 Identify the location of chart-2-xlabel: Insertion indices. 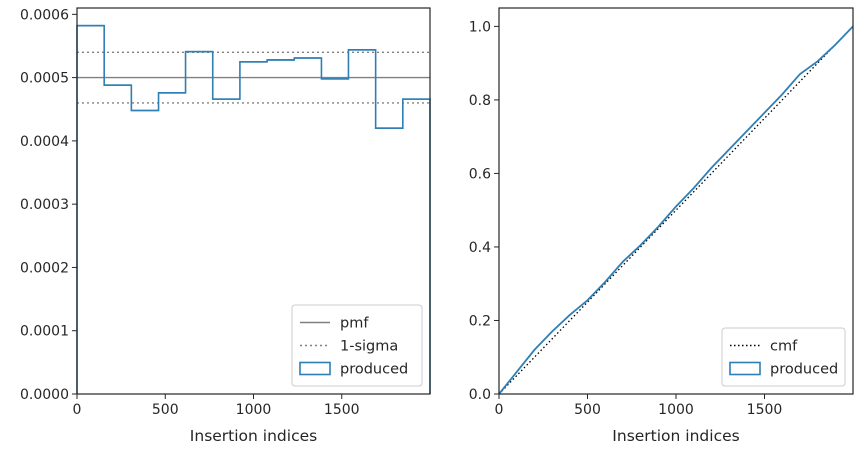
(675, 436).